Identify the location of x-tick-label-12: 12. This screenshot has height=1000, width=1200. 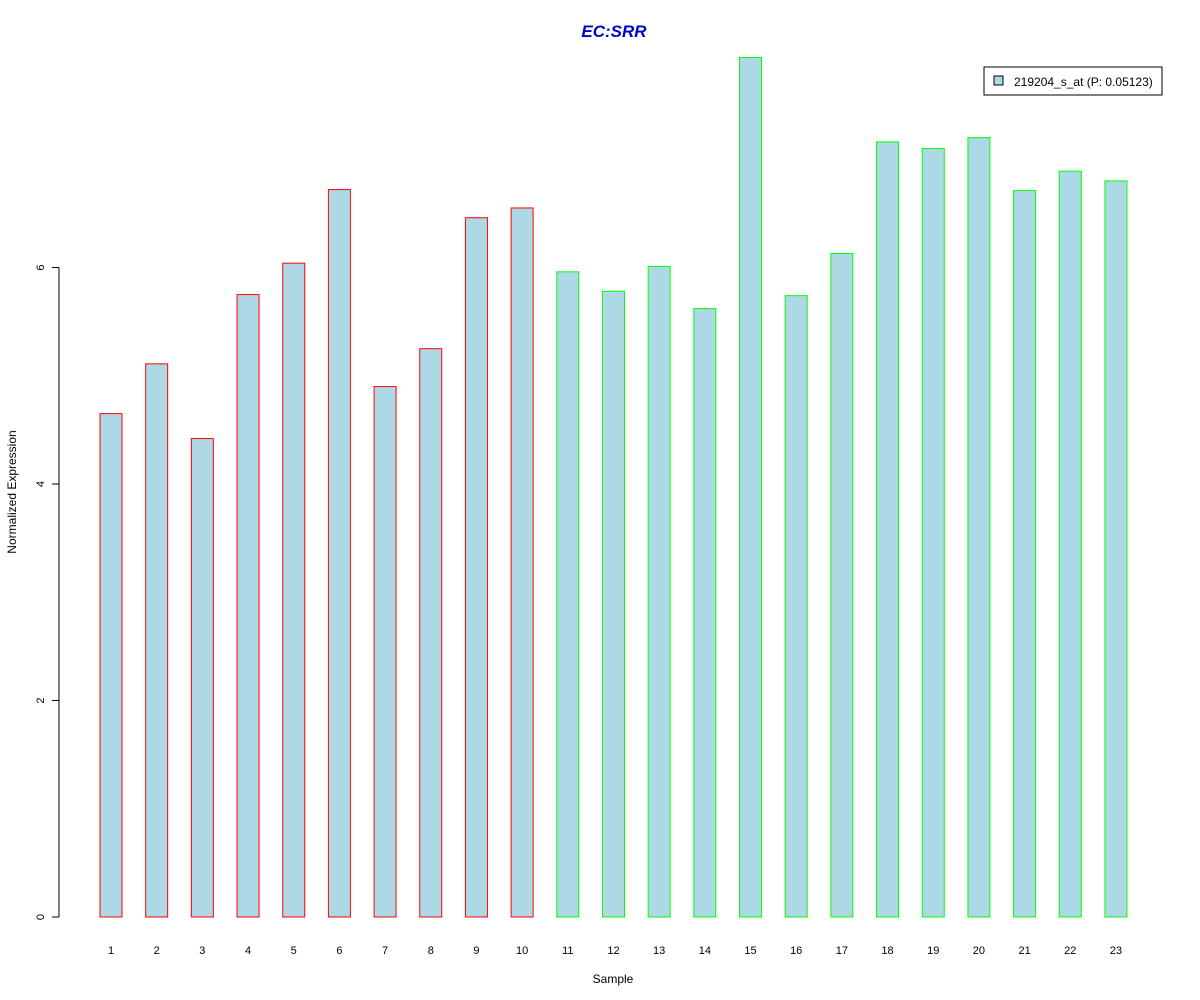
(613, 951).